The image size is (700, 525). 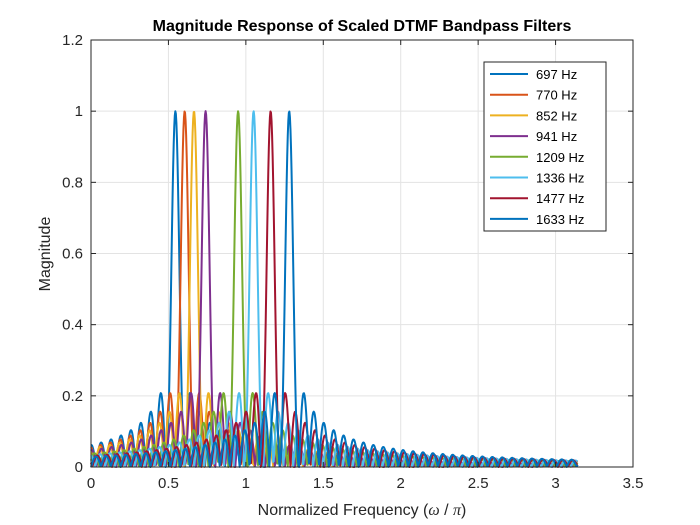 I want to click on y-tick-label: 0, so click(x=79, y=467).